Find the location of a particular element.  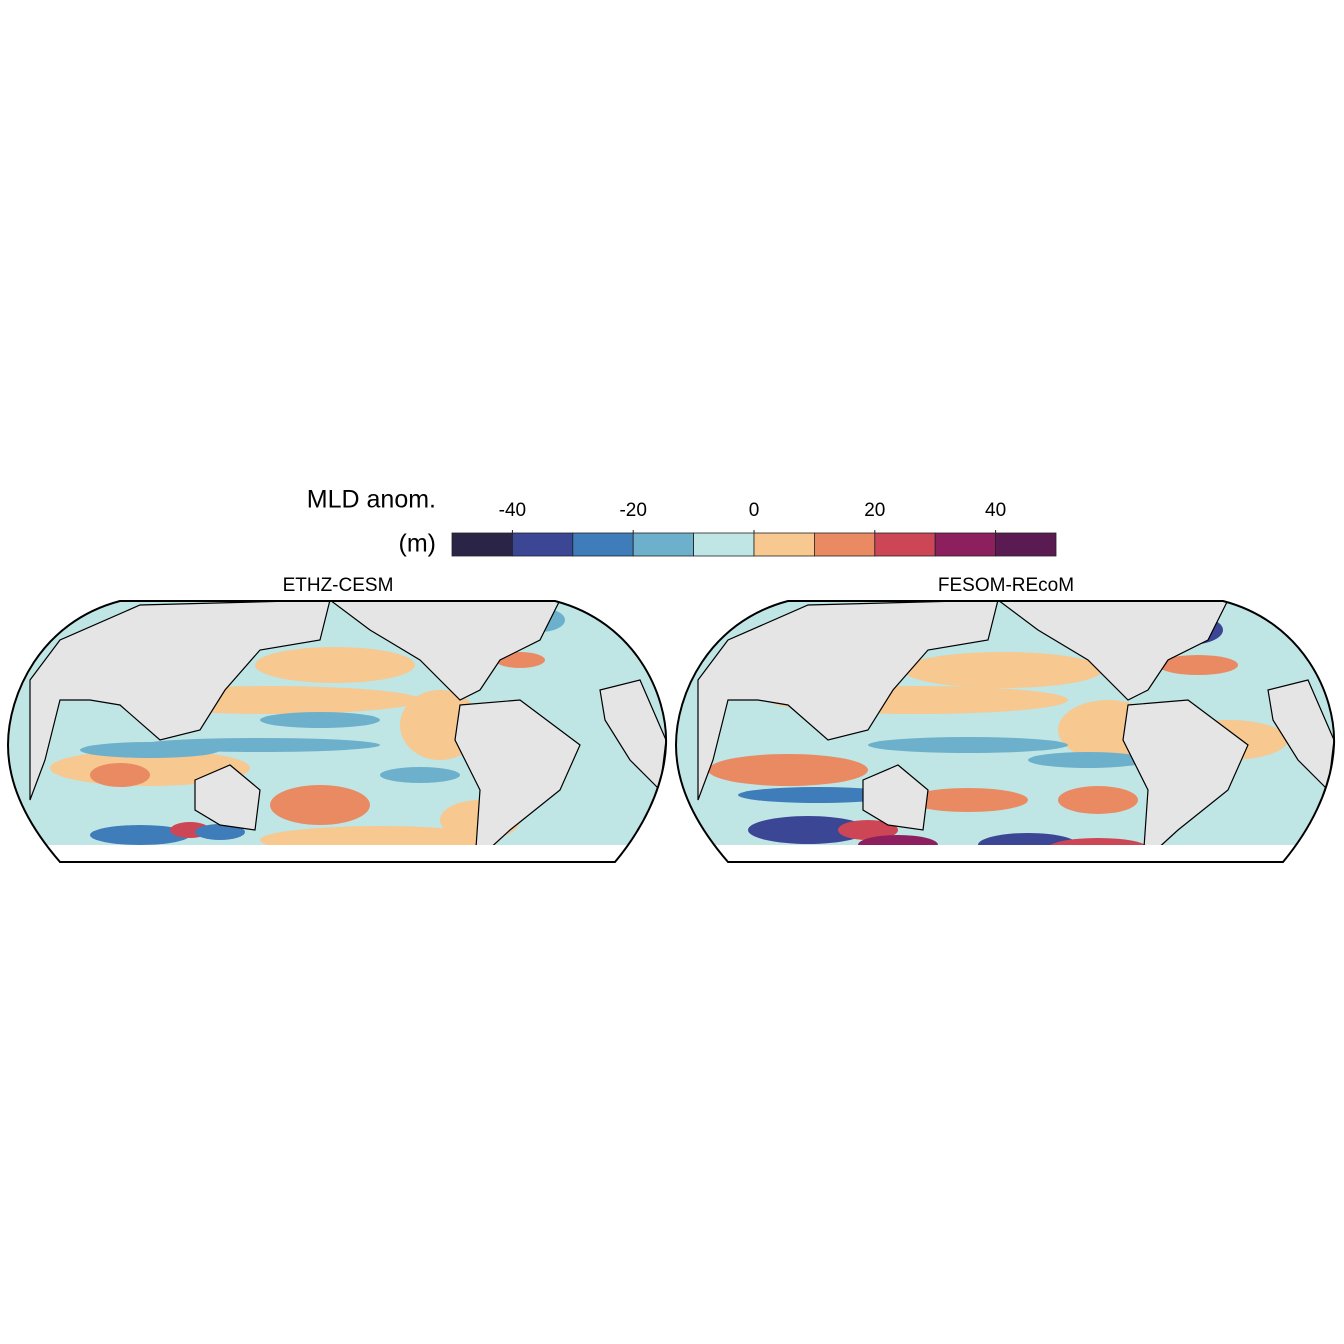

colorbar-tick-label: -40 is located at coordinates (512, 510).